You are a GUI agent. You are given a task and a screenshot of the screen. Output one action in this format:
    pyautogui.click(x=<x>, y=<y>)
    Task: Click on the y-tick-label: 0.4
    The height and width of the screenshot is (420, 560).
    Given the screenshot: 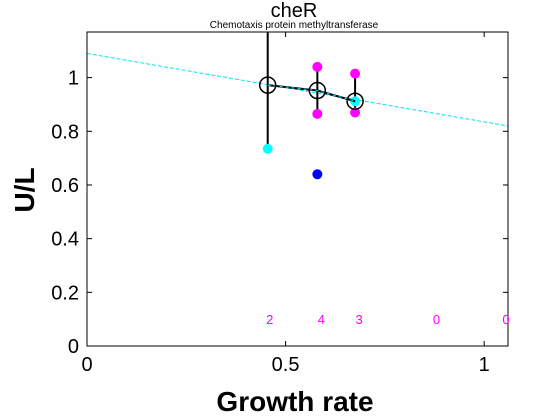 What is the action you would take?
    pyautogui.click(x=65, y=240)
    